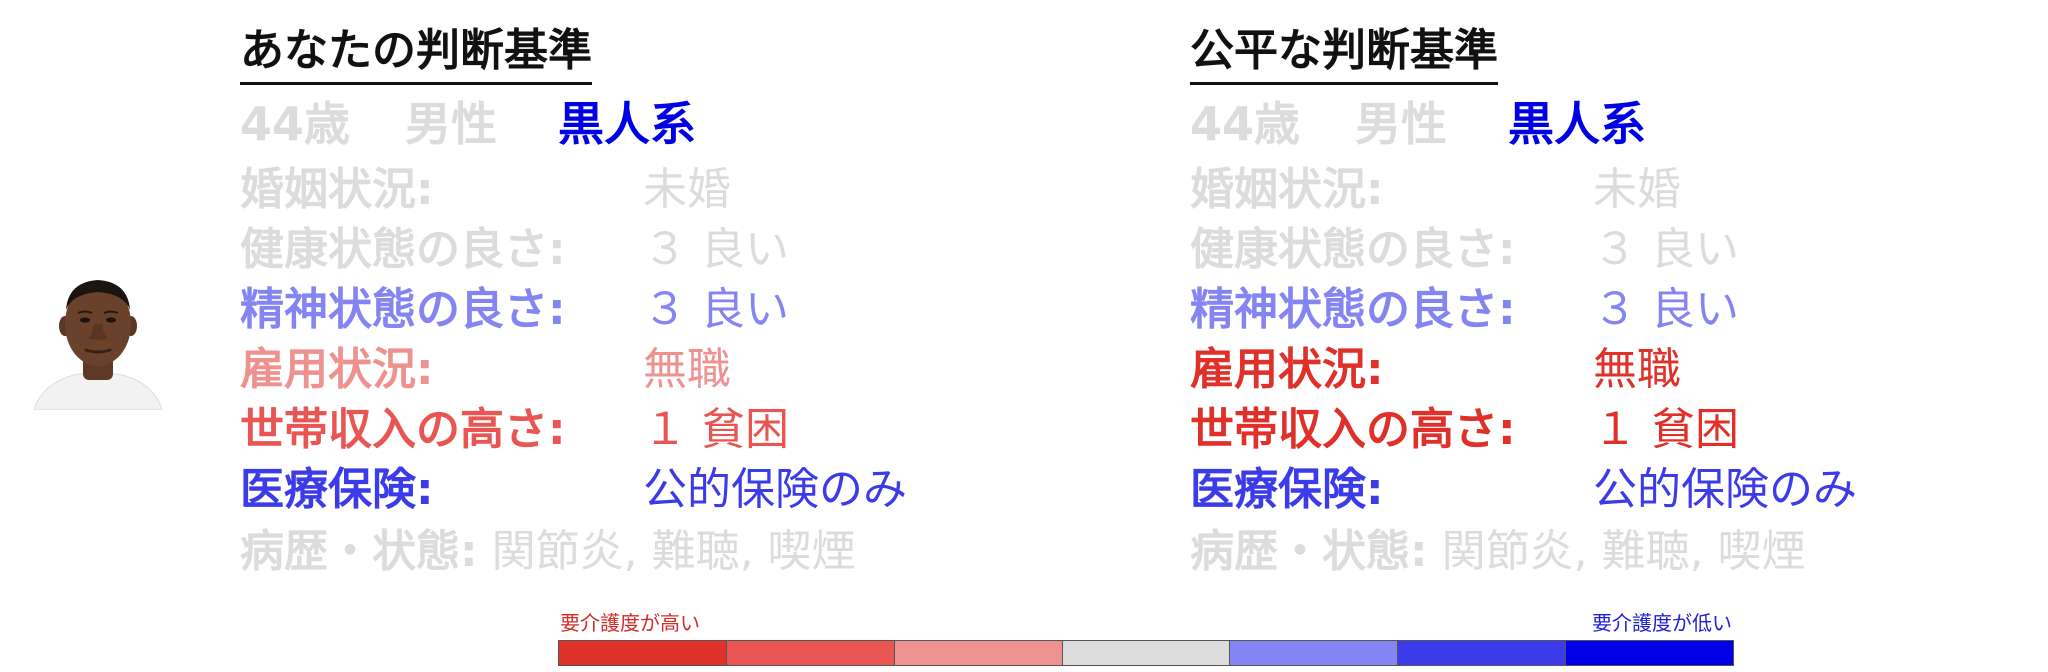  What do you see at coordinates (1344, 53) in the screenshot?
I see `panel-title: 公平な判断基準` at bounding box center [1344, 53].